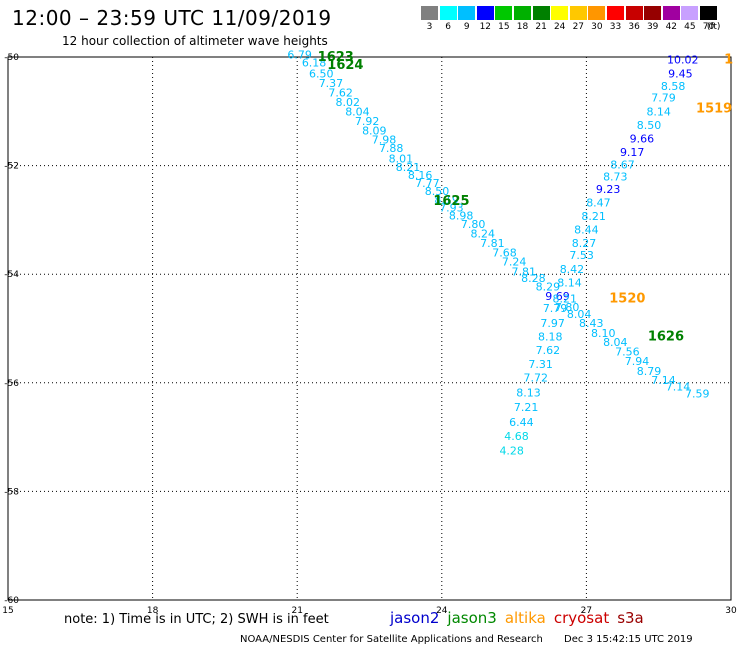 The width and height of the screenshot is (740, 650). What do you see at coordinates (446, 199) in the screenshot?
I see `swh-value: 8.19` at bounding box center [446, 199].